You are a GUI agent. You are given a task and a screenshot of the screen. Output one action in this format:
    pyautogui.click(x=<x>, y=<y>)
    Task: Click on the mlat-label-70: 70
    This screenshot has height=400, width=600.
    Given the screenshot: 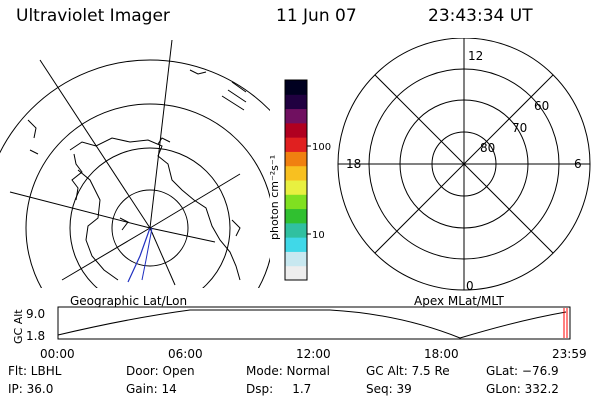 What is the action you would take?
    pyautogui.click(x=519, y=128)
    